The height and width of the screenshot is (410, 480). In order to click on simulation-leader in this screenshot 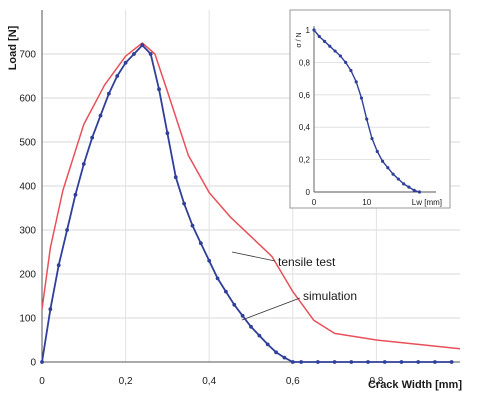, I will do `click(271, 309)`.